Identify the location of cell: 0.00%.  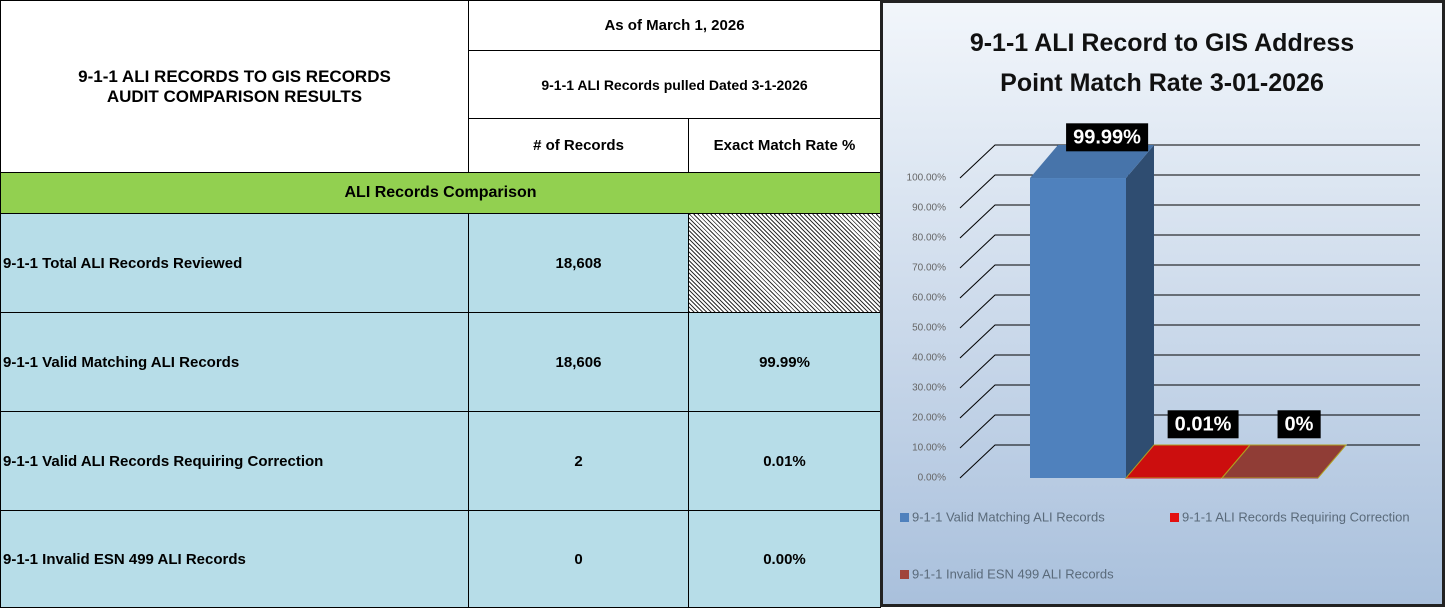
(784, 559).